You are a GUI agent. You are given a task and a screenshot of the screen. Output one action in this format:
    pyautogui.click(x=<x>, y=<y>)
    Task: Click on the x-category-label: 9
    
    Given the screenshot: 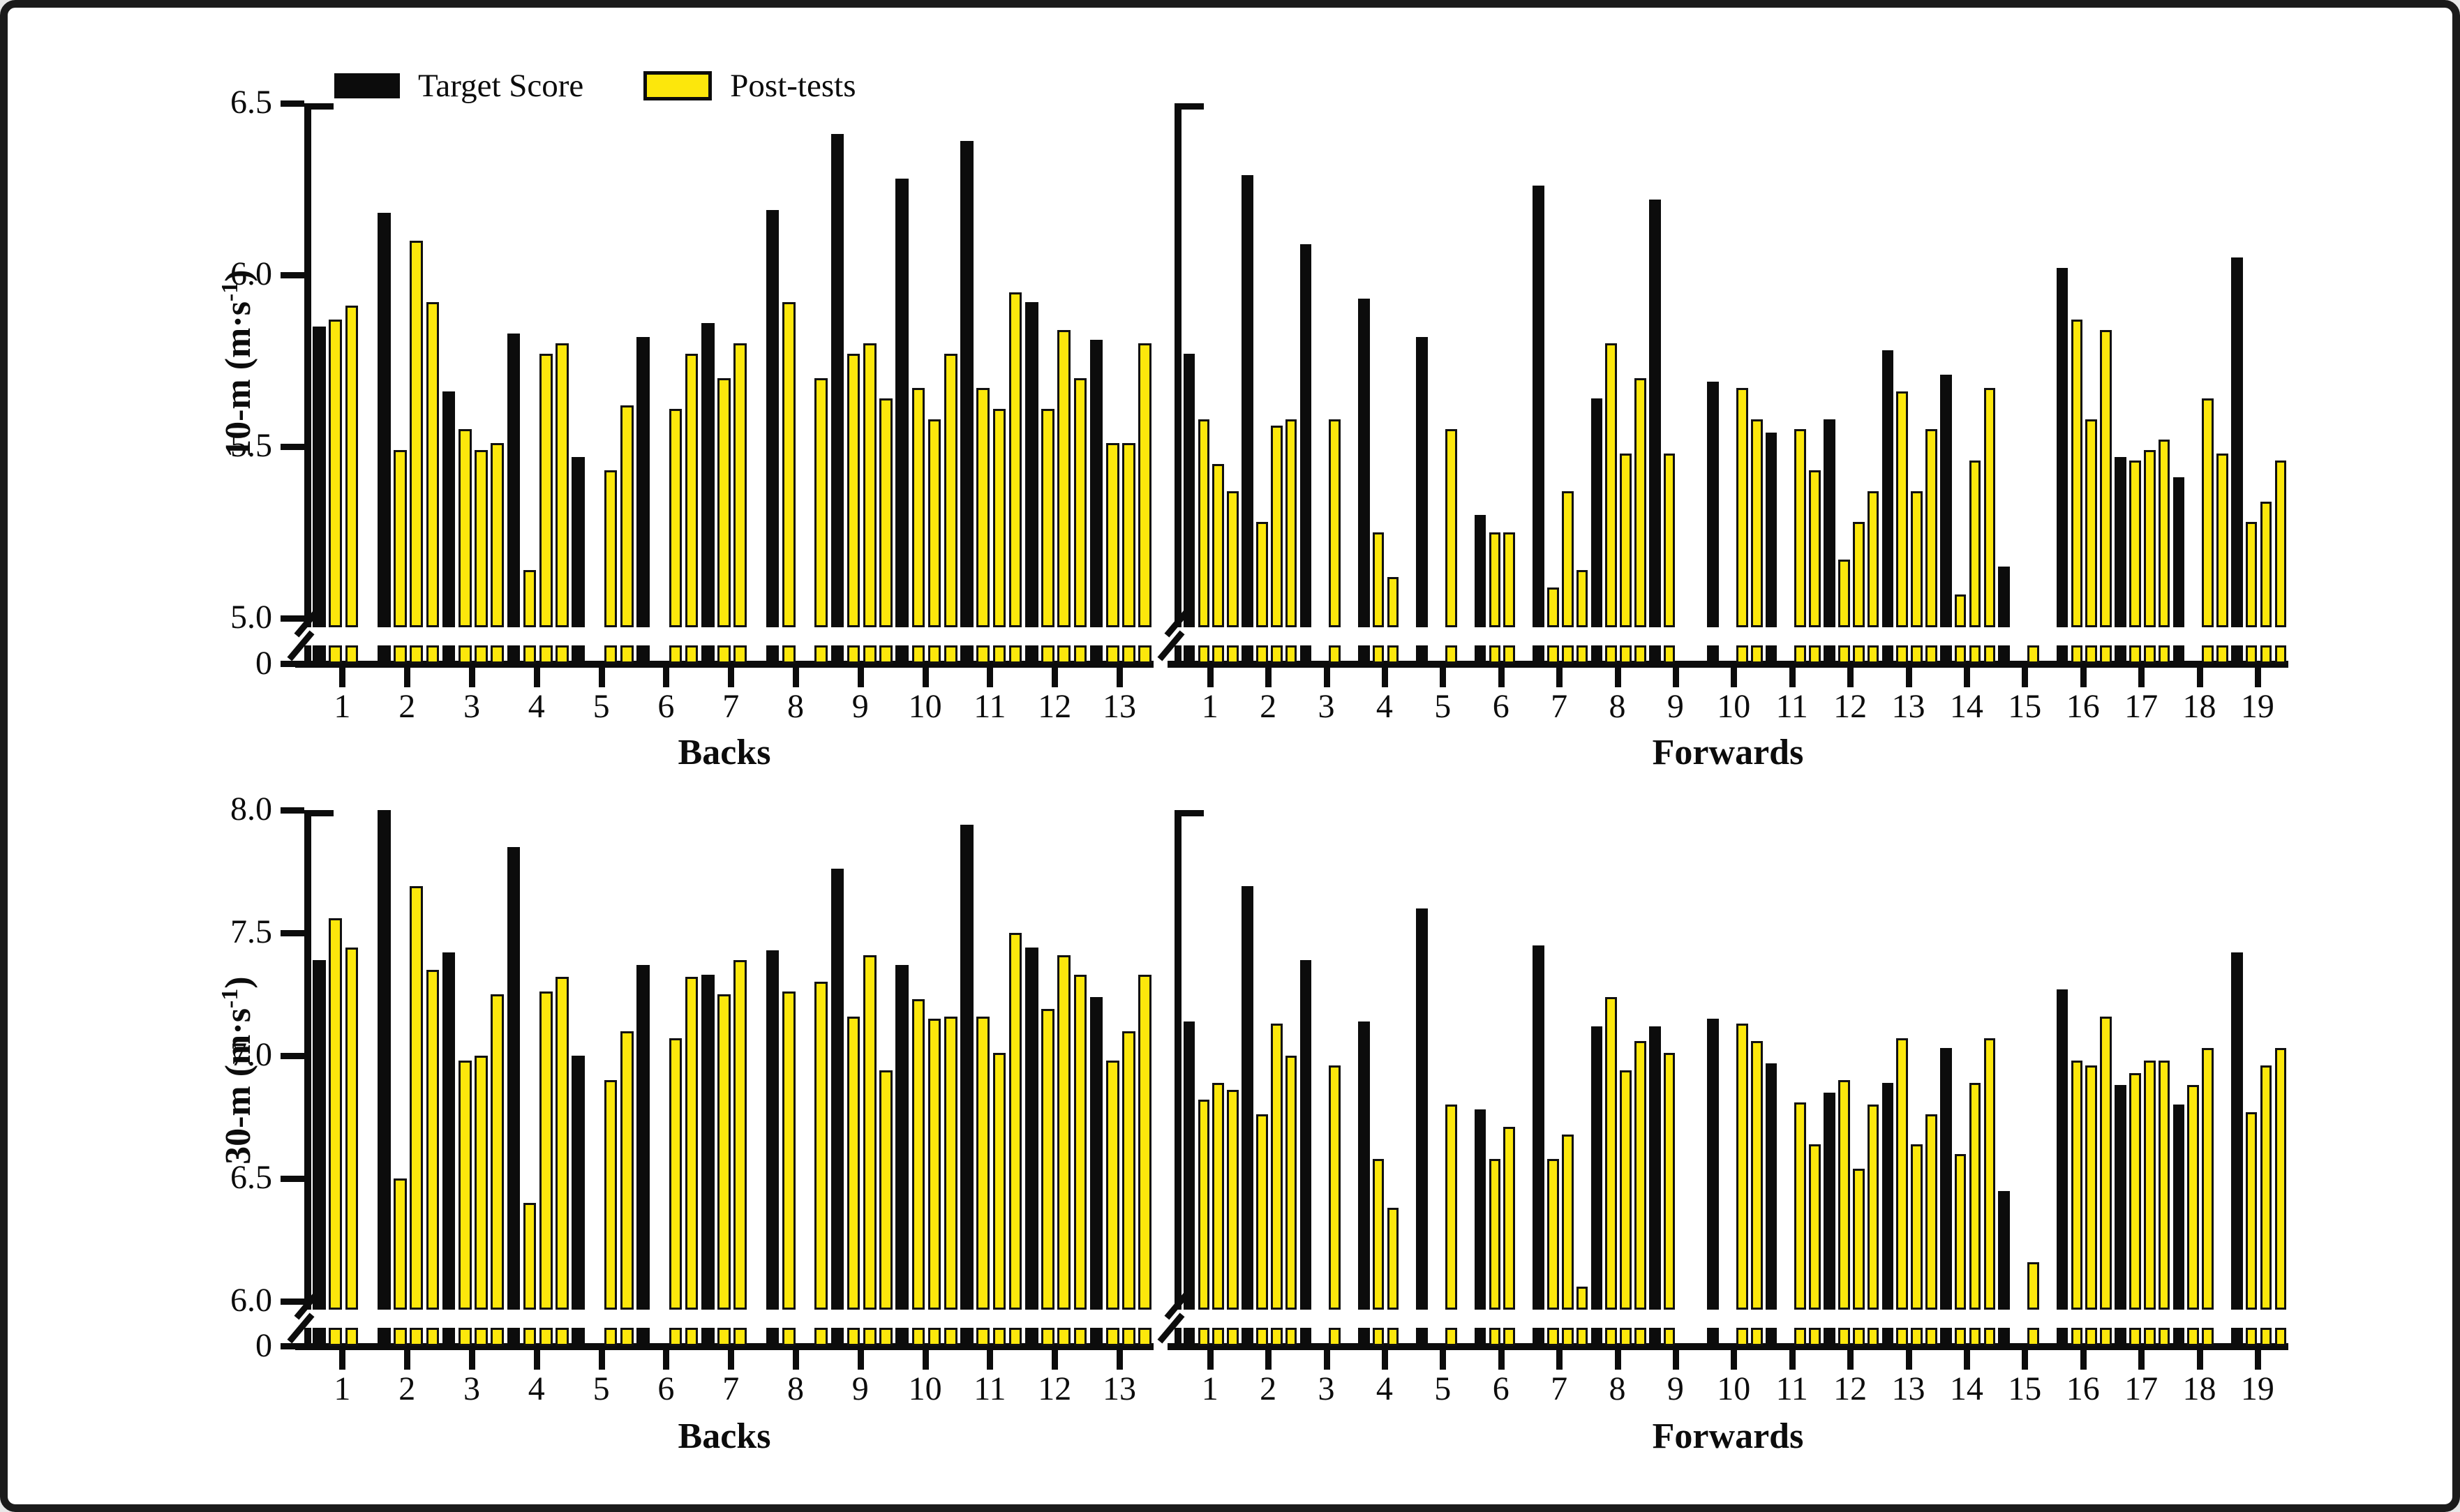 What is the action you would take?
    pyautogui.click(x=860, y=706)
    